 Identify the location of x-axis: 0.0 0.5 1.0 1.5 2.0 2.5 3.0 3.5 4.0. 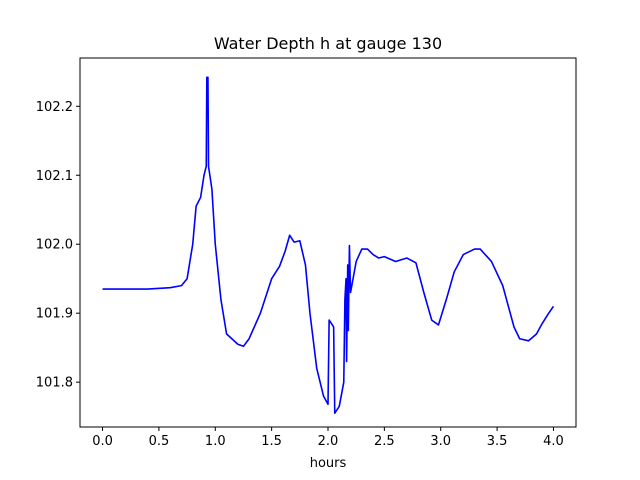
(328, 438).